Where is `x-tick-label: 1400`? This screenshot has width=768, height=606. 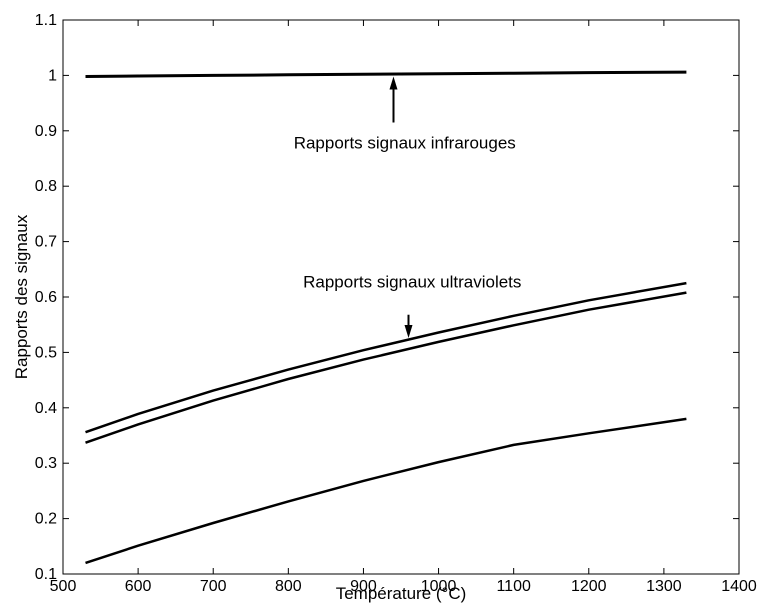
x-tick-label: 1400 is located at coordinates (739, 586).